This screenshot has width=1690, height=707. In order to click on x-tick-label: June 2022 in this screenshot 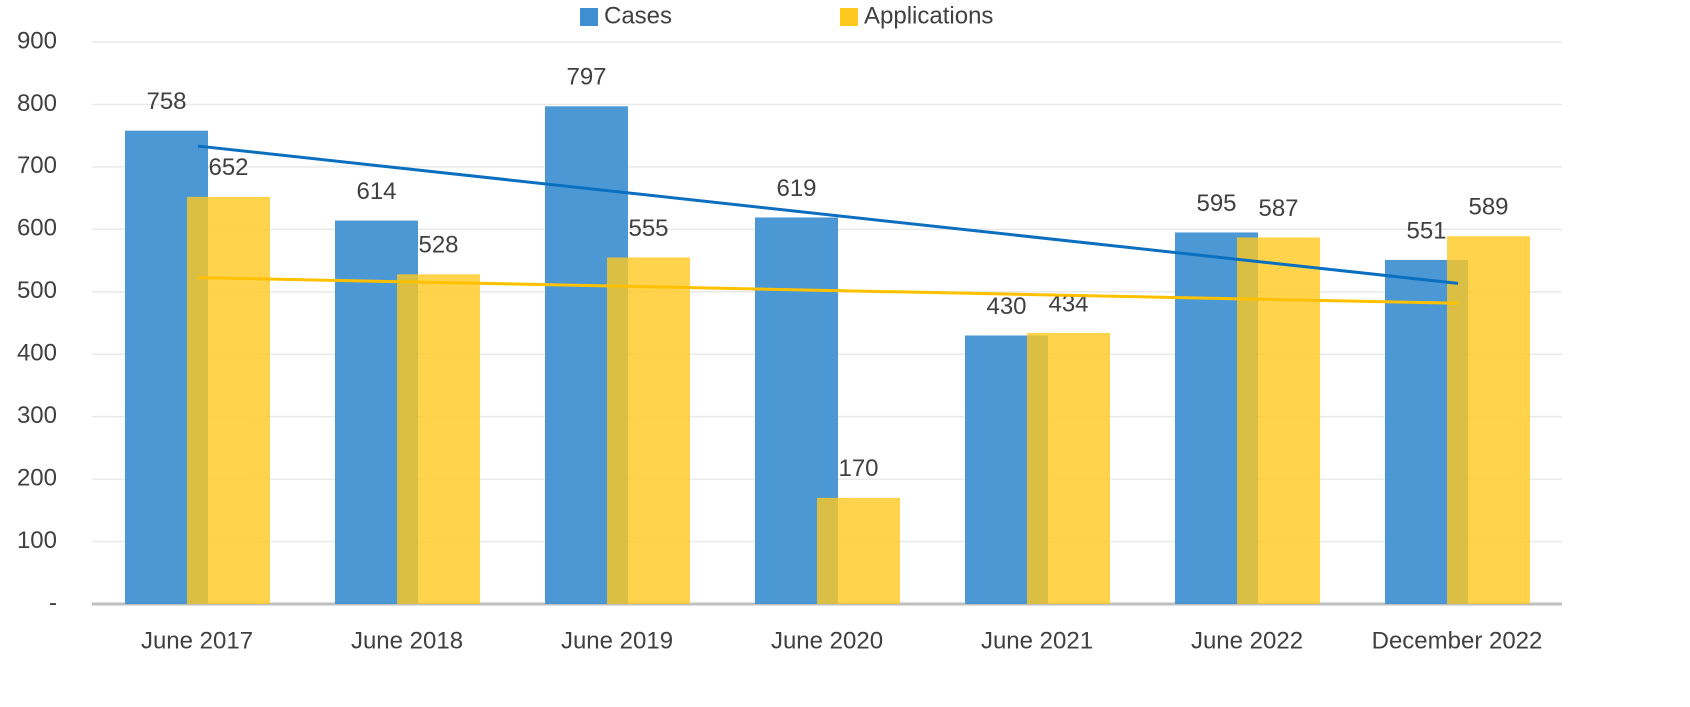, I will do `click(1247, 640)`.